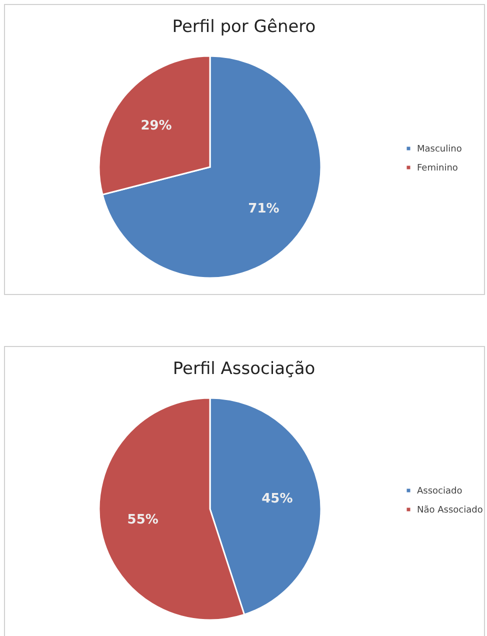 This screenshot has width=487, height=636. Describe the element at coordinates (264, 209) in the screenshot. I see `data-label: 71%` at that location.